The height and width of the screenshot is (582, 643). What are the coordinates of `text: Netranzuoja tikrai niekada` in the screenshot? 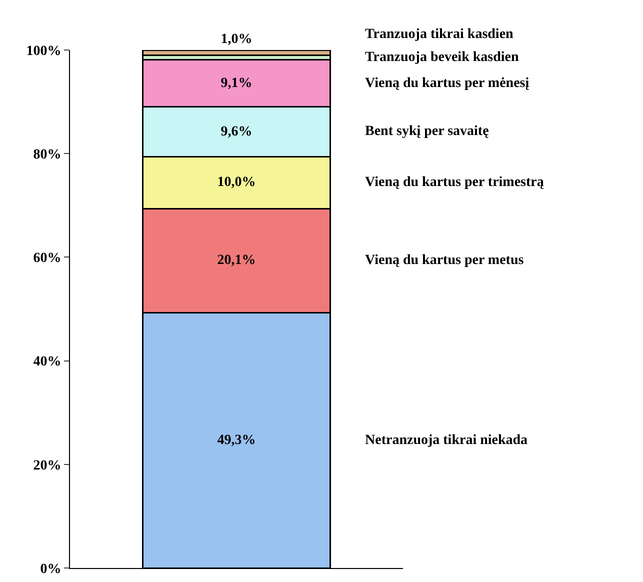 It's located at (446, 440).